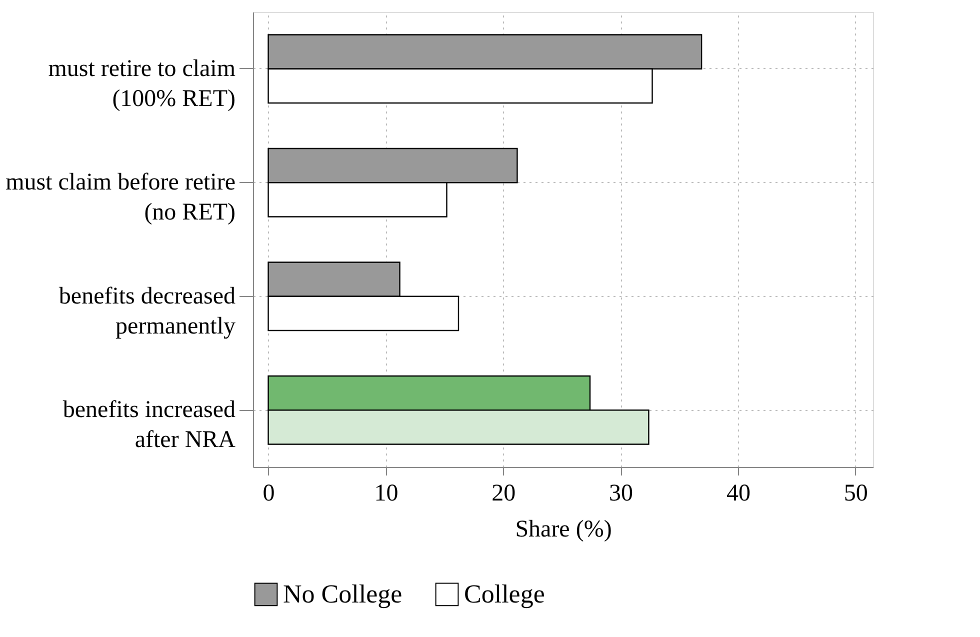 The image size is (980, 637). What do you see at coordinates (386, 493) in the screenshot?
I see `x-tick-label: 10` at bounding box center [386, 493].